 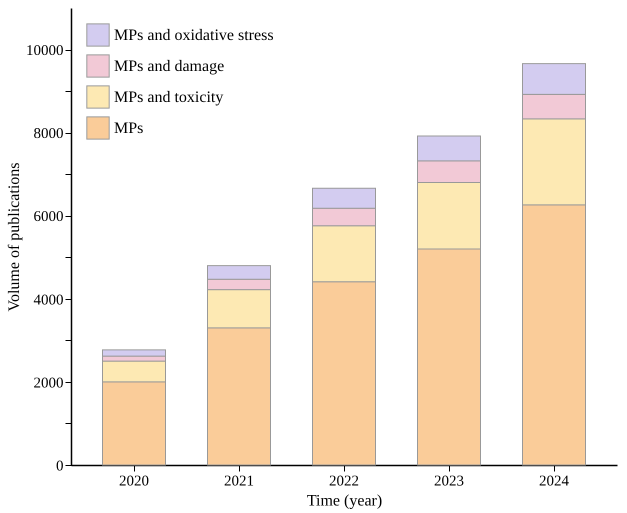 I want to click on y-tick-label: 2000, so click(x=49, y=383).